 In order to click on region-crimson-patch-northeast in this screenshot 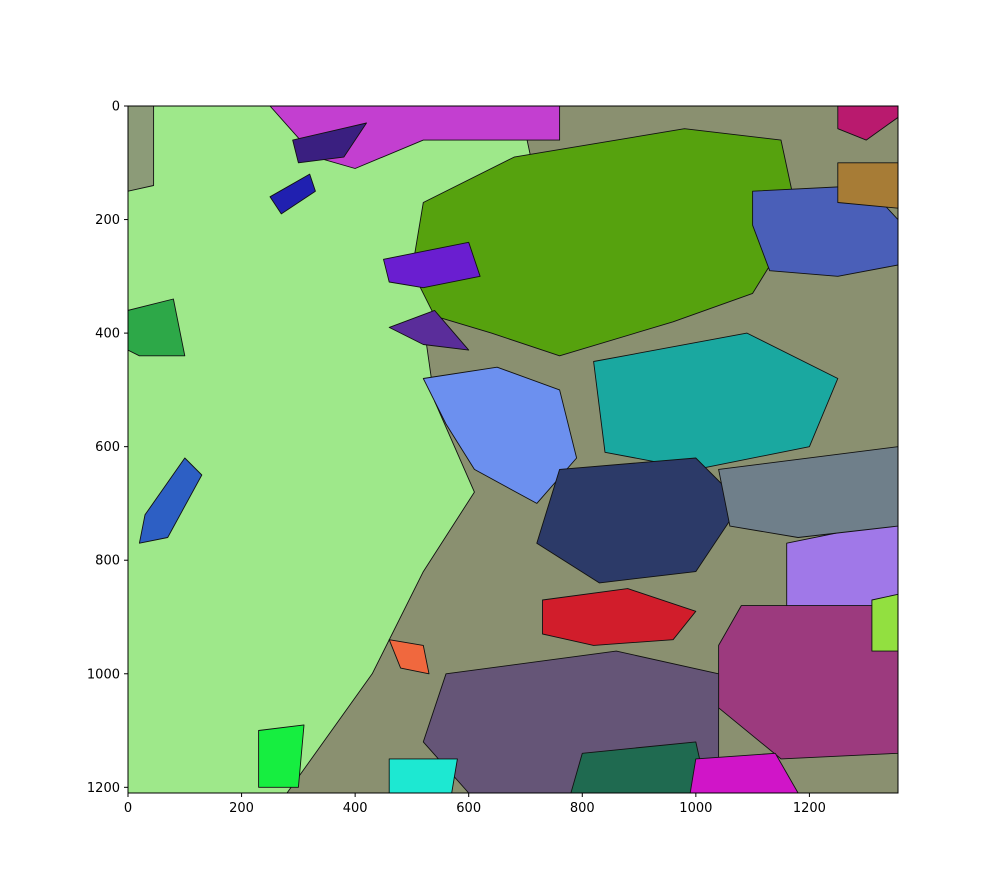, I will do `click(867, 123)`.